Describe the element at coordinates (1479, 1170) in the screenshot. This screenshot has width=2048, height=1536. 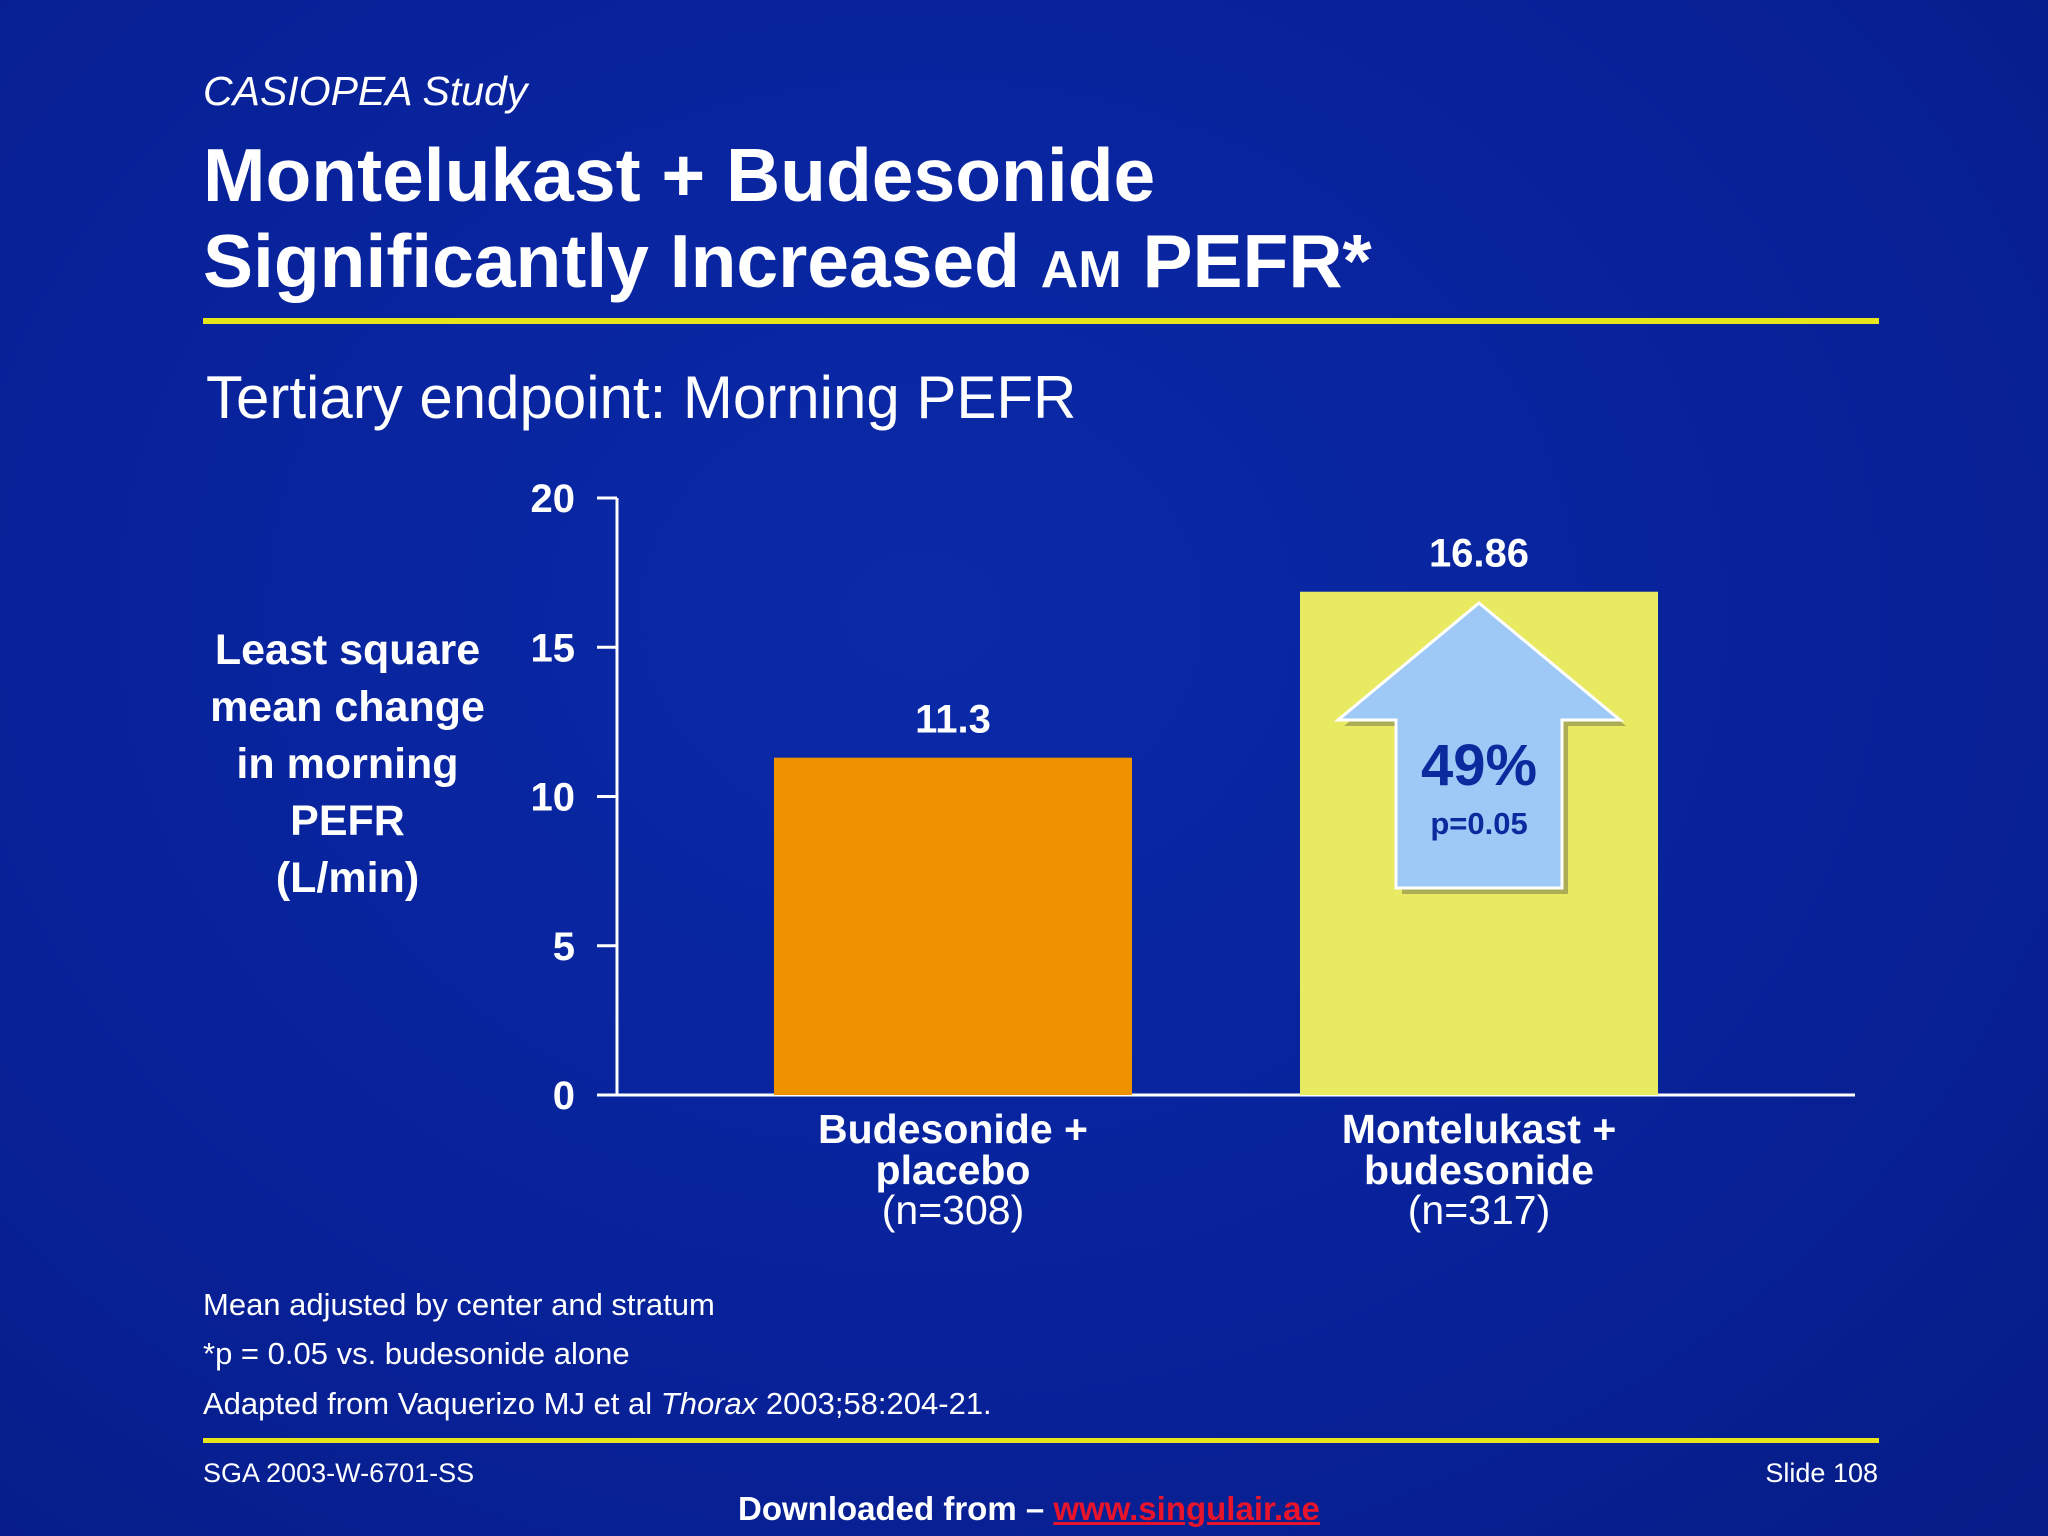
I see `category-label: budesonide` at that location.